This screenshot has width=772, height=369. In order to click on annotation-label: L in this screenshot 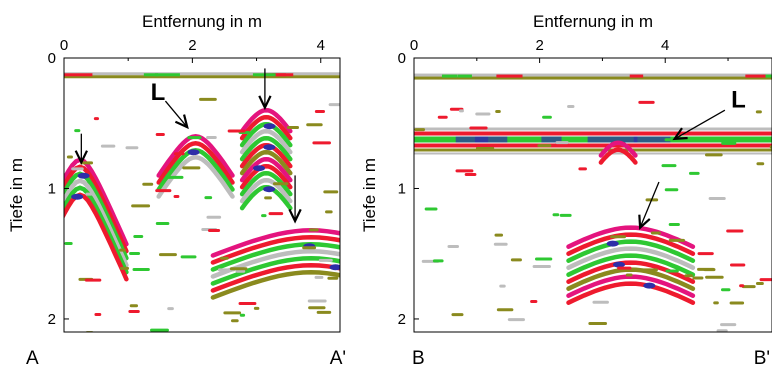, I will do `click(738, 100)`.